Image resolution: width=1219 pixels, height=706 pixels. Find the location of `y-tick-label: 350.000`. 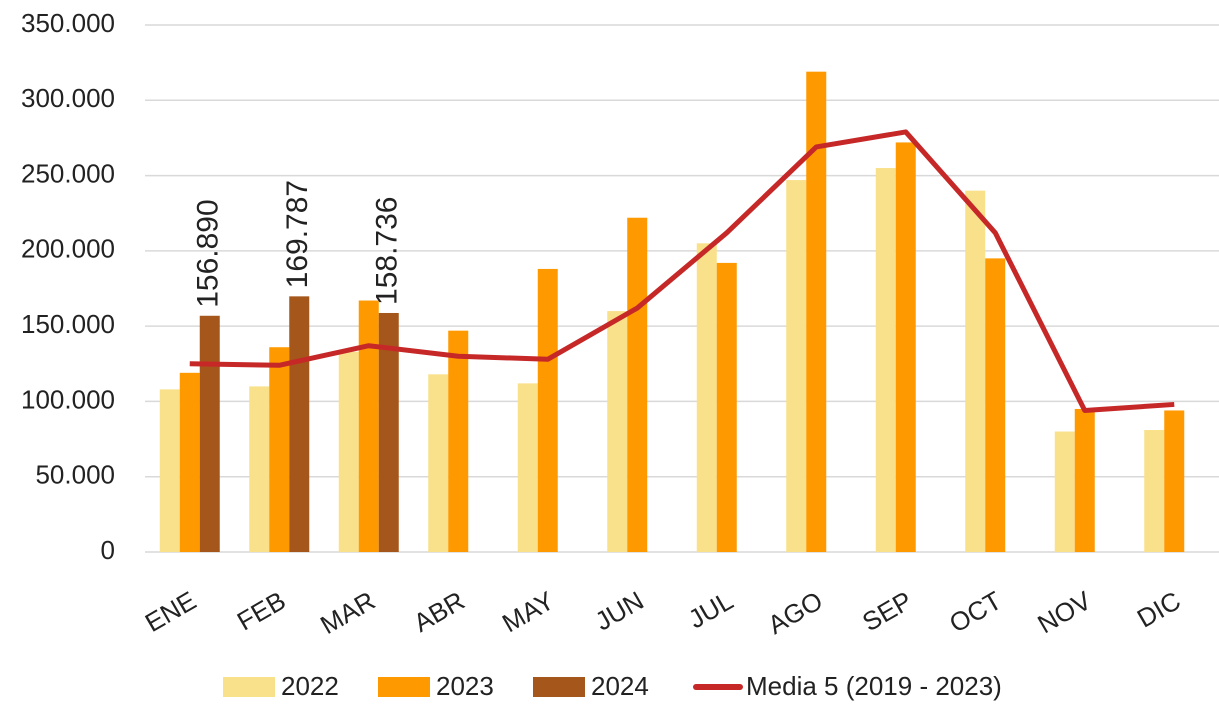

y-tick-label: 350.000 is located at coordinates (68, 23).